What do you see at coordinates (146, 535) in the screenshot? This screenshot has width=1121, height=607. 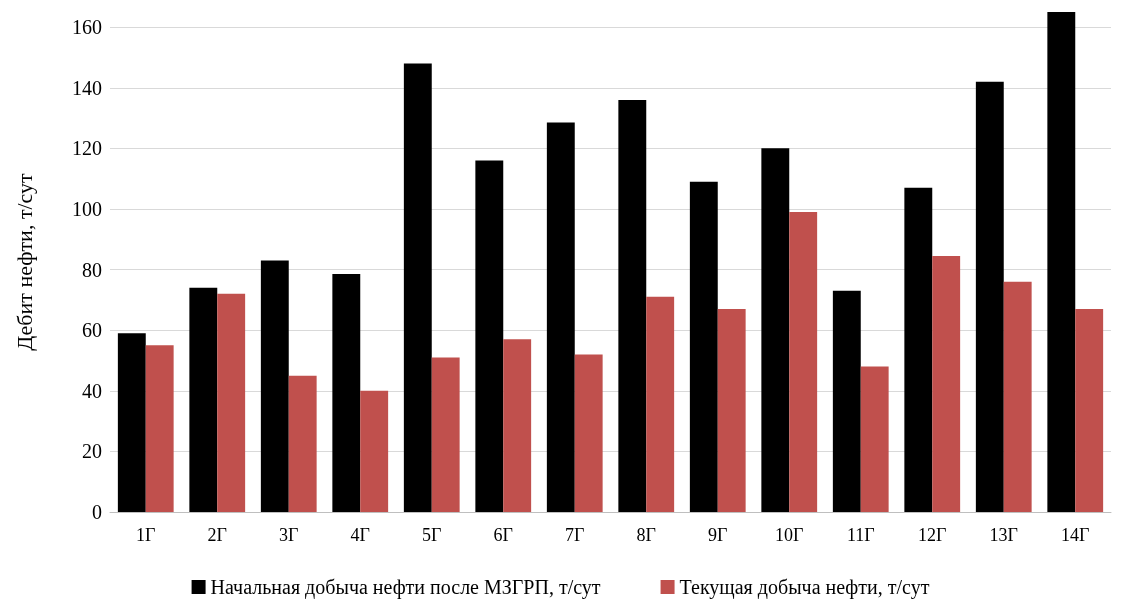 I see `x-tick-label: 1Г` at bounding box center [146, 535].